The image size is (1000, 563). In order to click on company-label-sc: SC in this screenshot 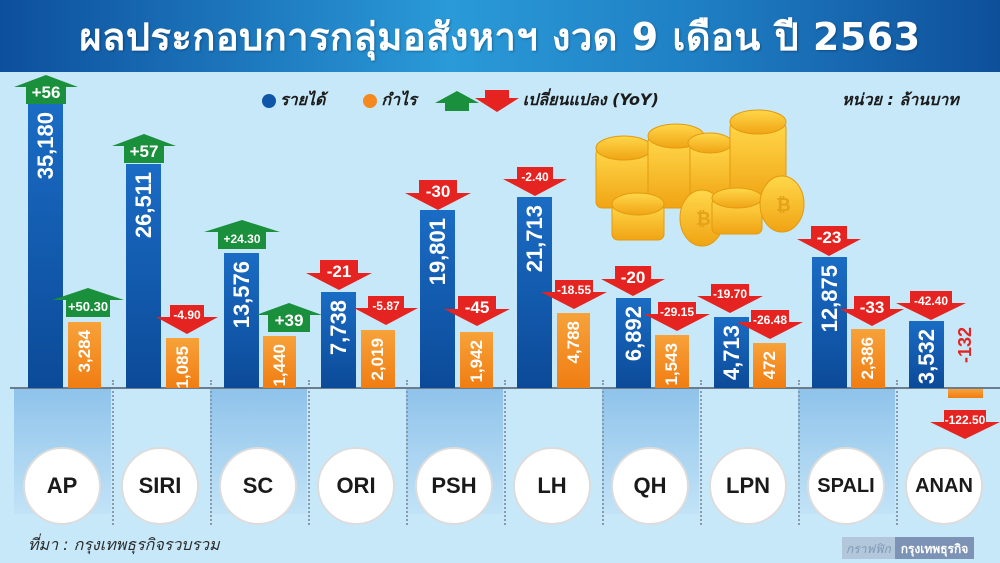, I will do `click(258, 486)`.